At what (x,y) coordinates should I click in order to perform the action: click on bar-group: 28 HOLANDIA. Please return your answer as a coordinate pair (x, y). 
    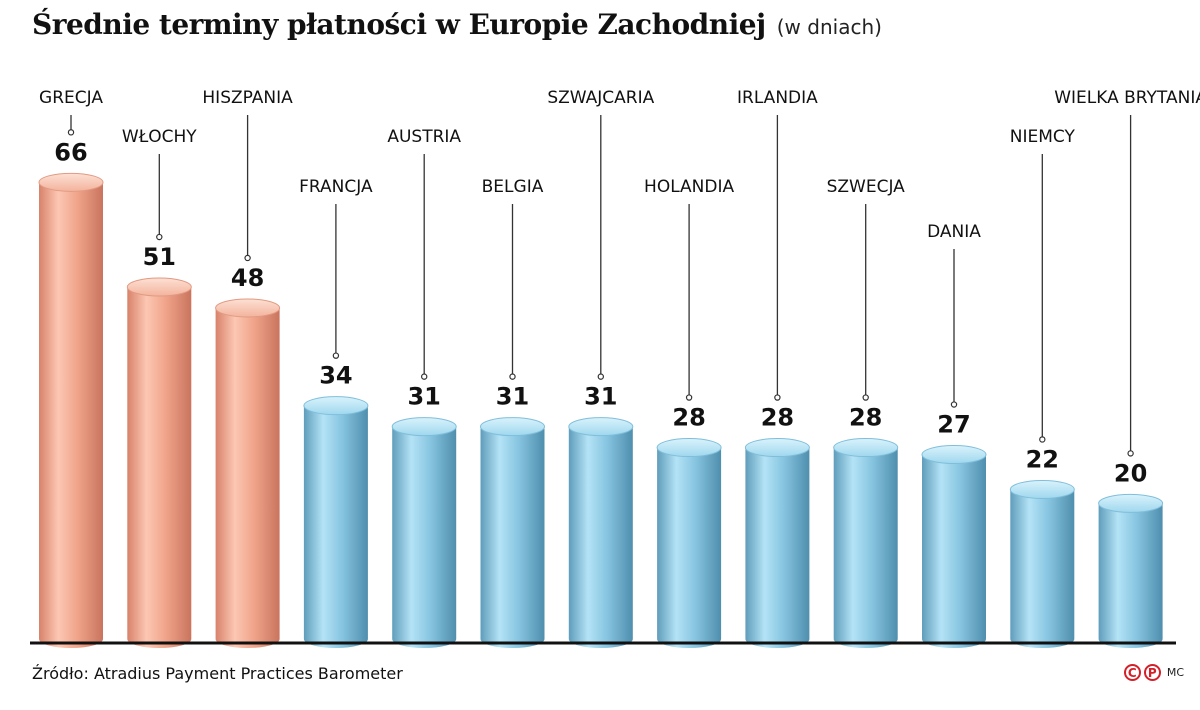
    Looking at the image, I should click on (689, 412).